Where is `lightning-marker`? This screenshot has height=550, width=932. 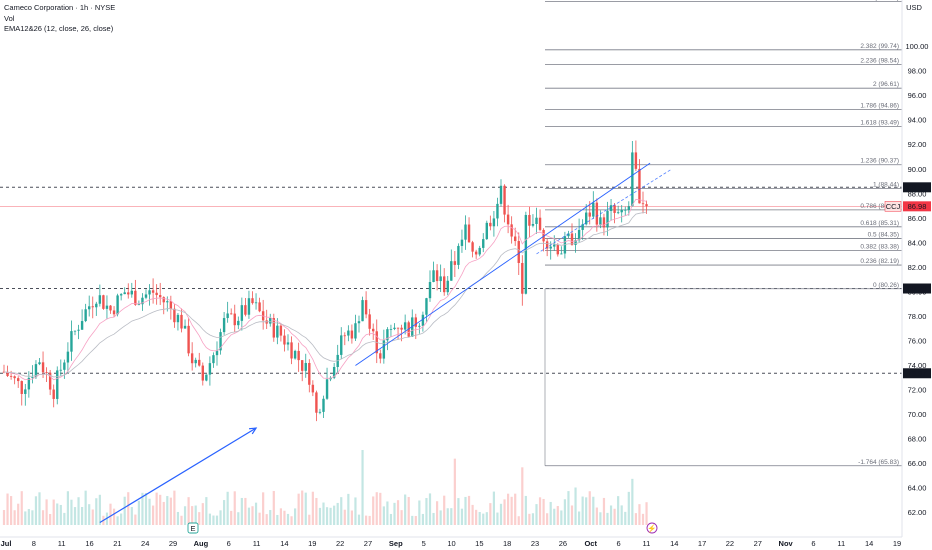
lightning-marker is located at coordinates (652, 528).